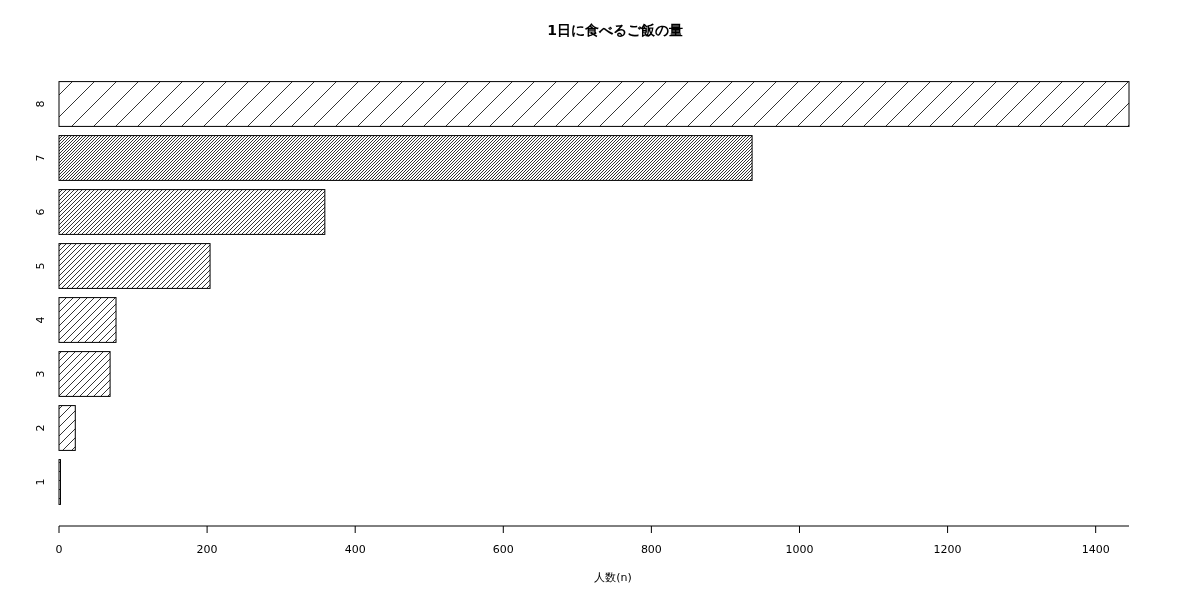  I want to click on x-tick-label: 600, so click(503, 549).